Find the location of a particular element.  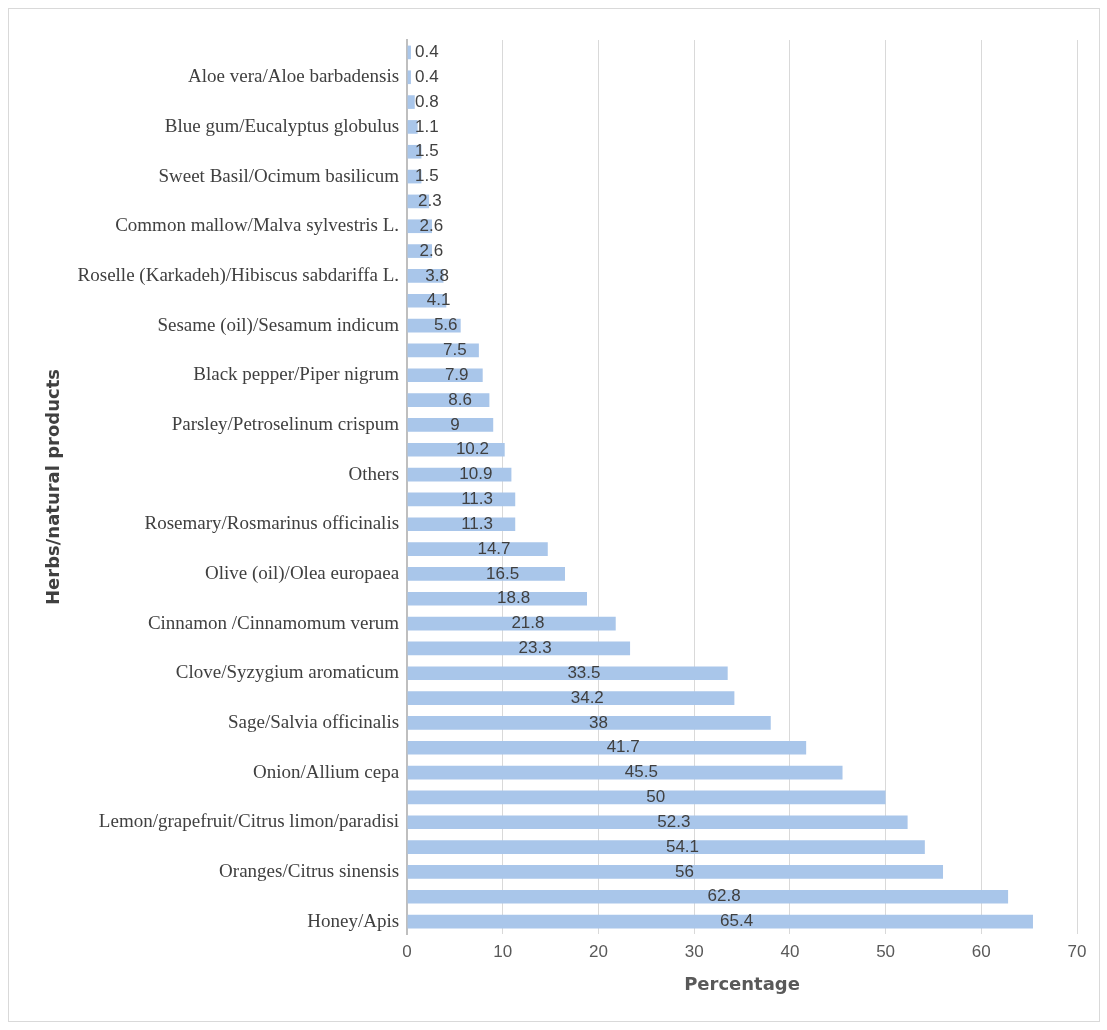

data-label: 52.3 is located at coordinates (674, 821).